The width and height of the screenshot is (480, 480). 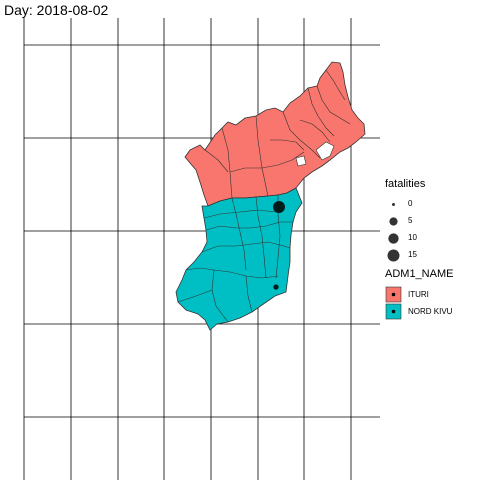 I want to click on fill-legend-label-nord-kivu: NORD KIVU, so click(x=430, y=311).